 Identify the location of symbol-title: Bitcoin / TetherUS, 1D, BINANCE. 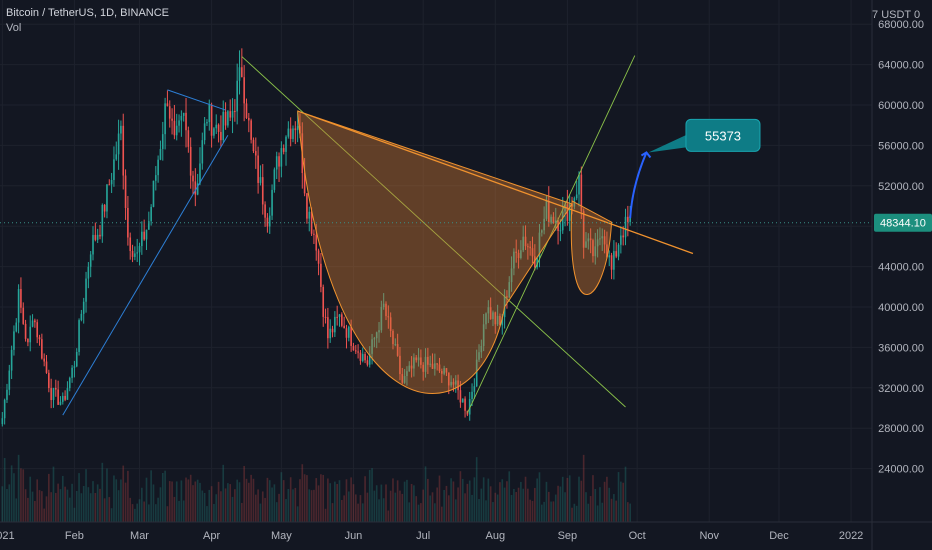
(88, 13).